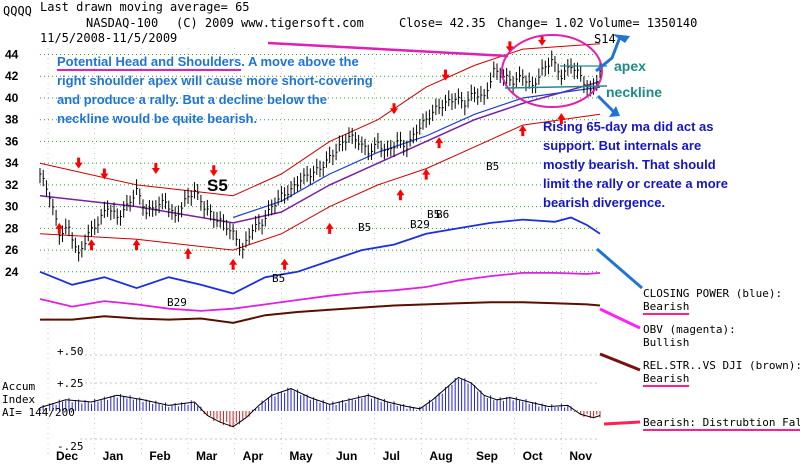 This screenshot has height=472, width=800. What do you see at coordinates (666, 379) in the screenshot?
I see `relstr-status: Bearish` at bounding box center [666, 379].